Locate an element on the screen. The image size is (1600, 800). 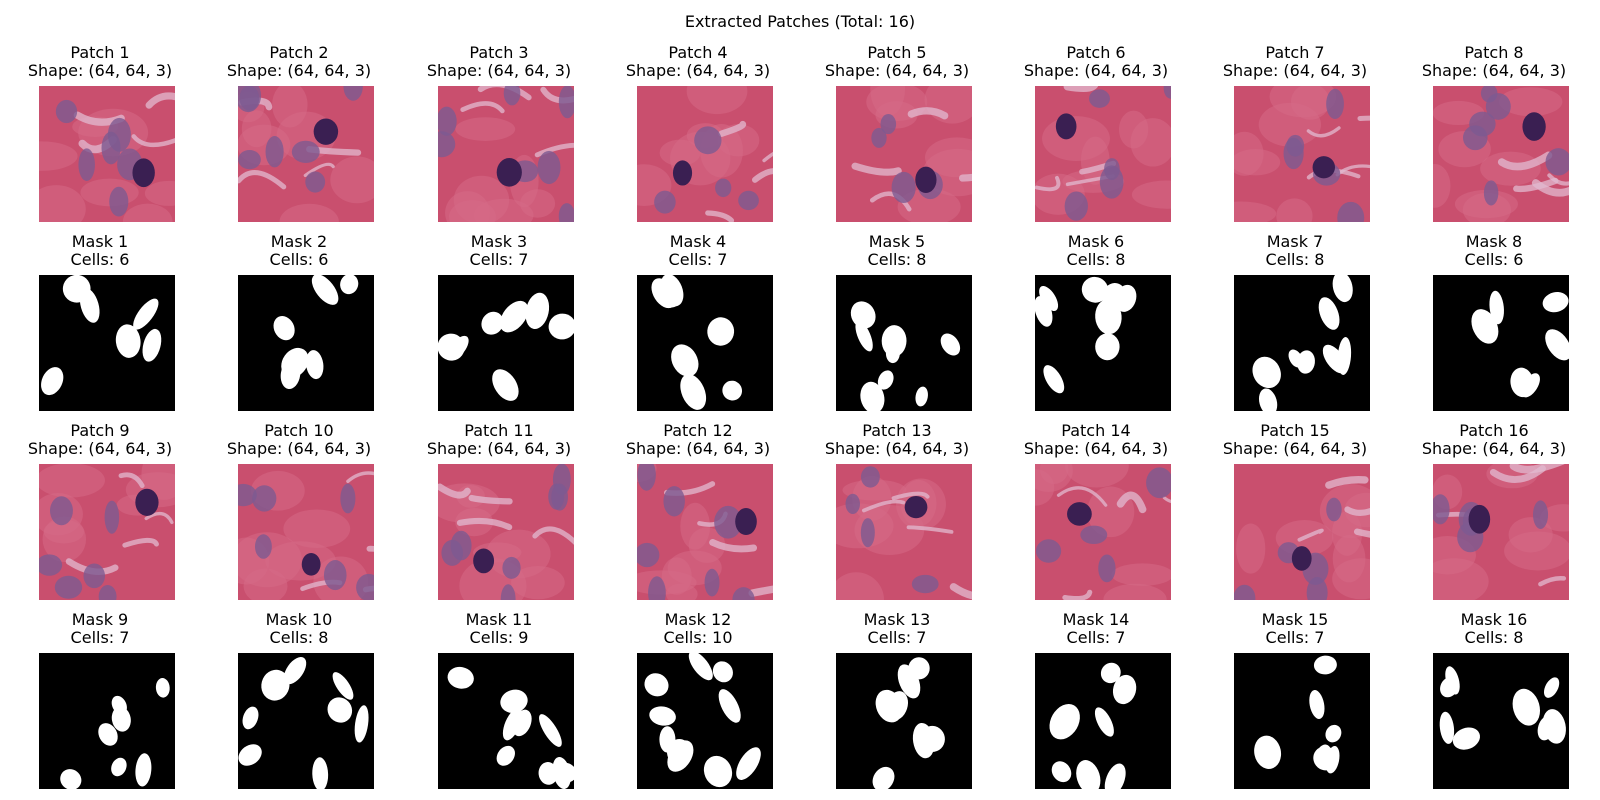
patch-title: Patch 4 Shape: (64, 64, 3) is located at coordinates (698, 62).